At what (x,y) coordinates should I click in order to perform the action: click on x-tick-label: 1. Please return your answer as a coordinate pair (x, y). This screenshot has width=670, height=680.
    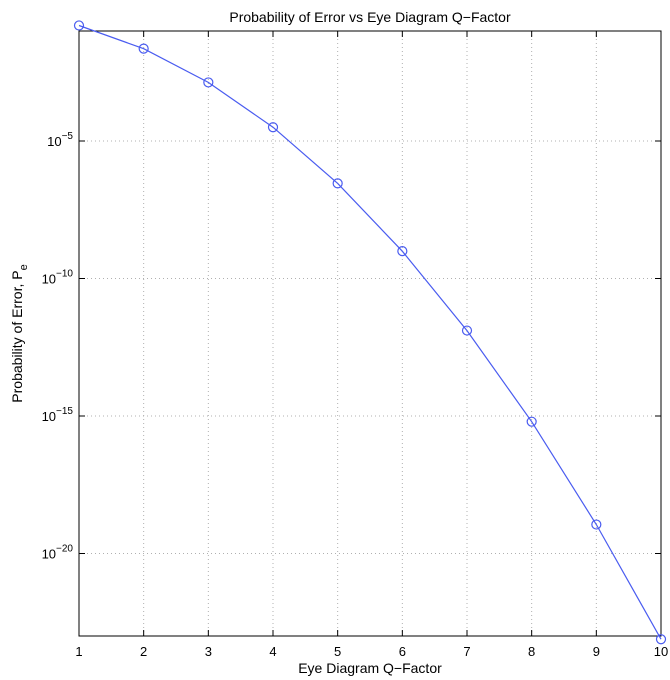
    Looking at the image, I should click on (78, 651).